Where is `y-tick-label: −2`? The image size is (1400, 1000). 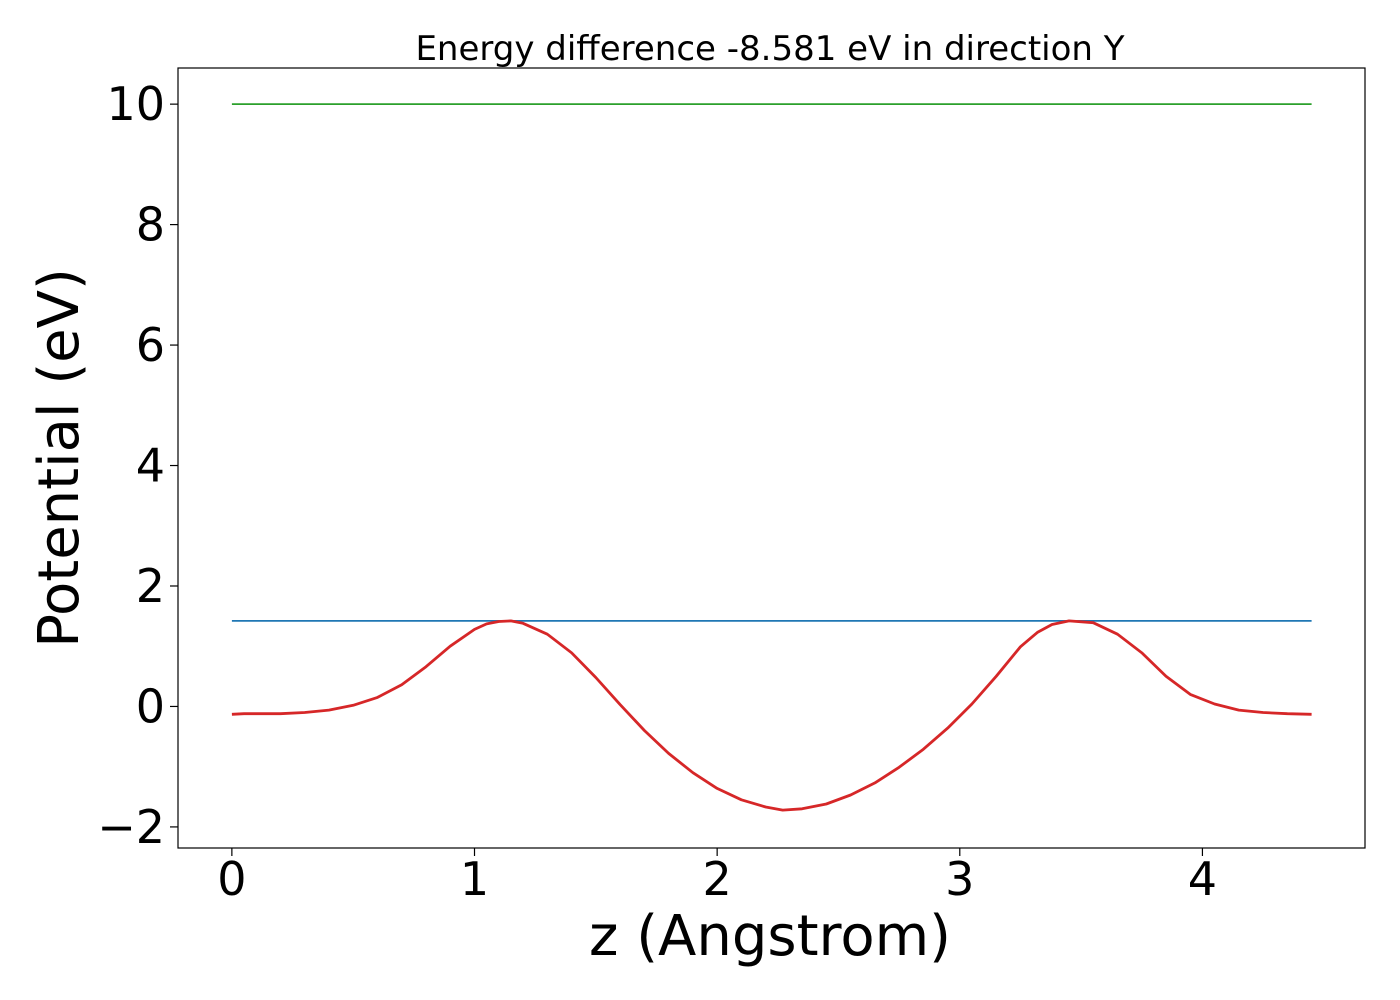
y-tick-label: −2 is located at coordinates (131, 827).